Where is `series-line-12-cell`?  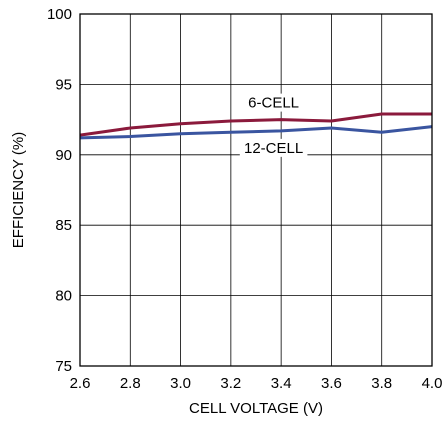 series-line-12-cell is located at coordinates (256, 132).